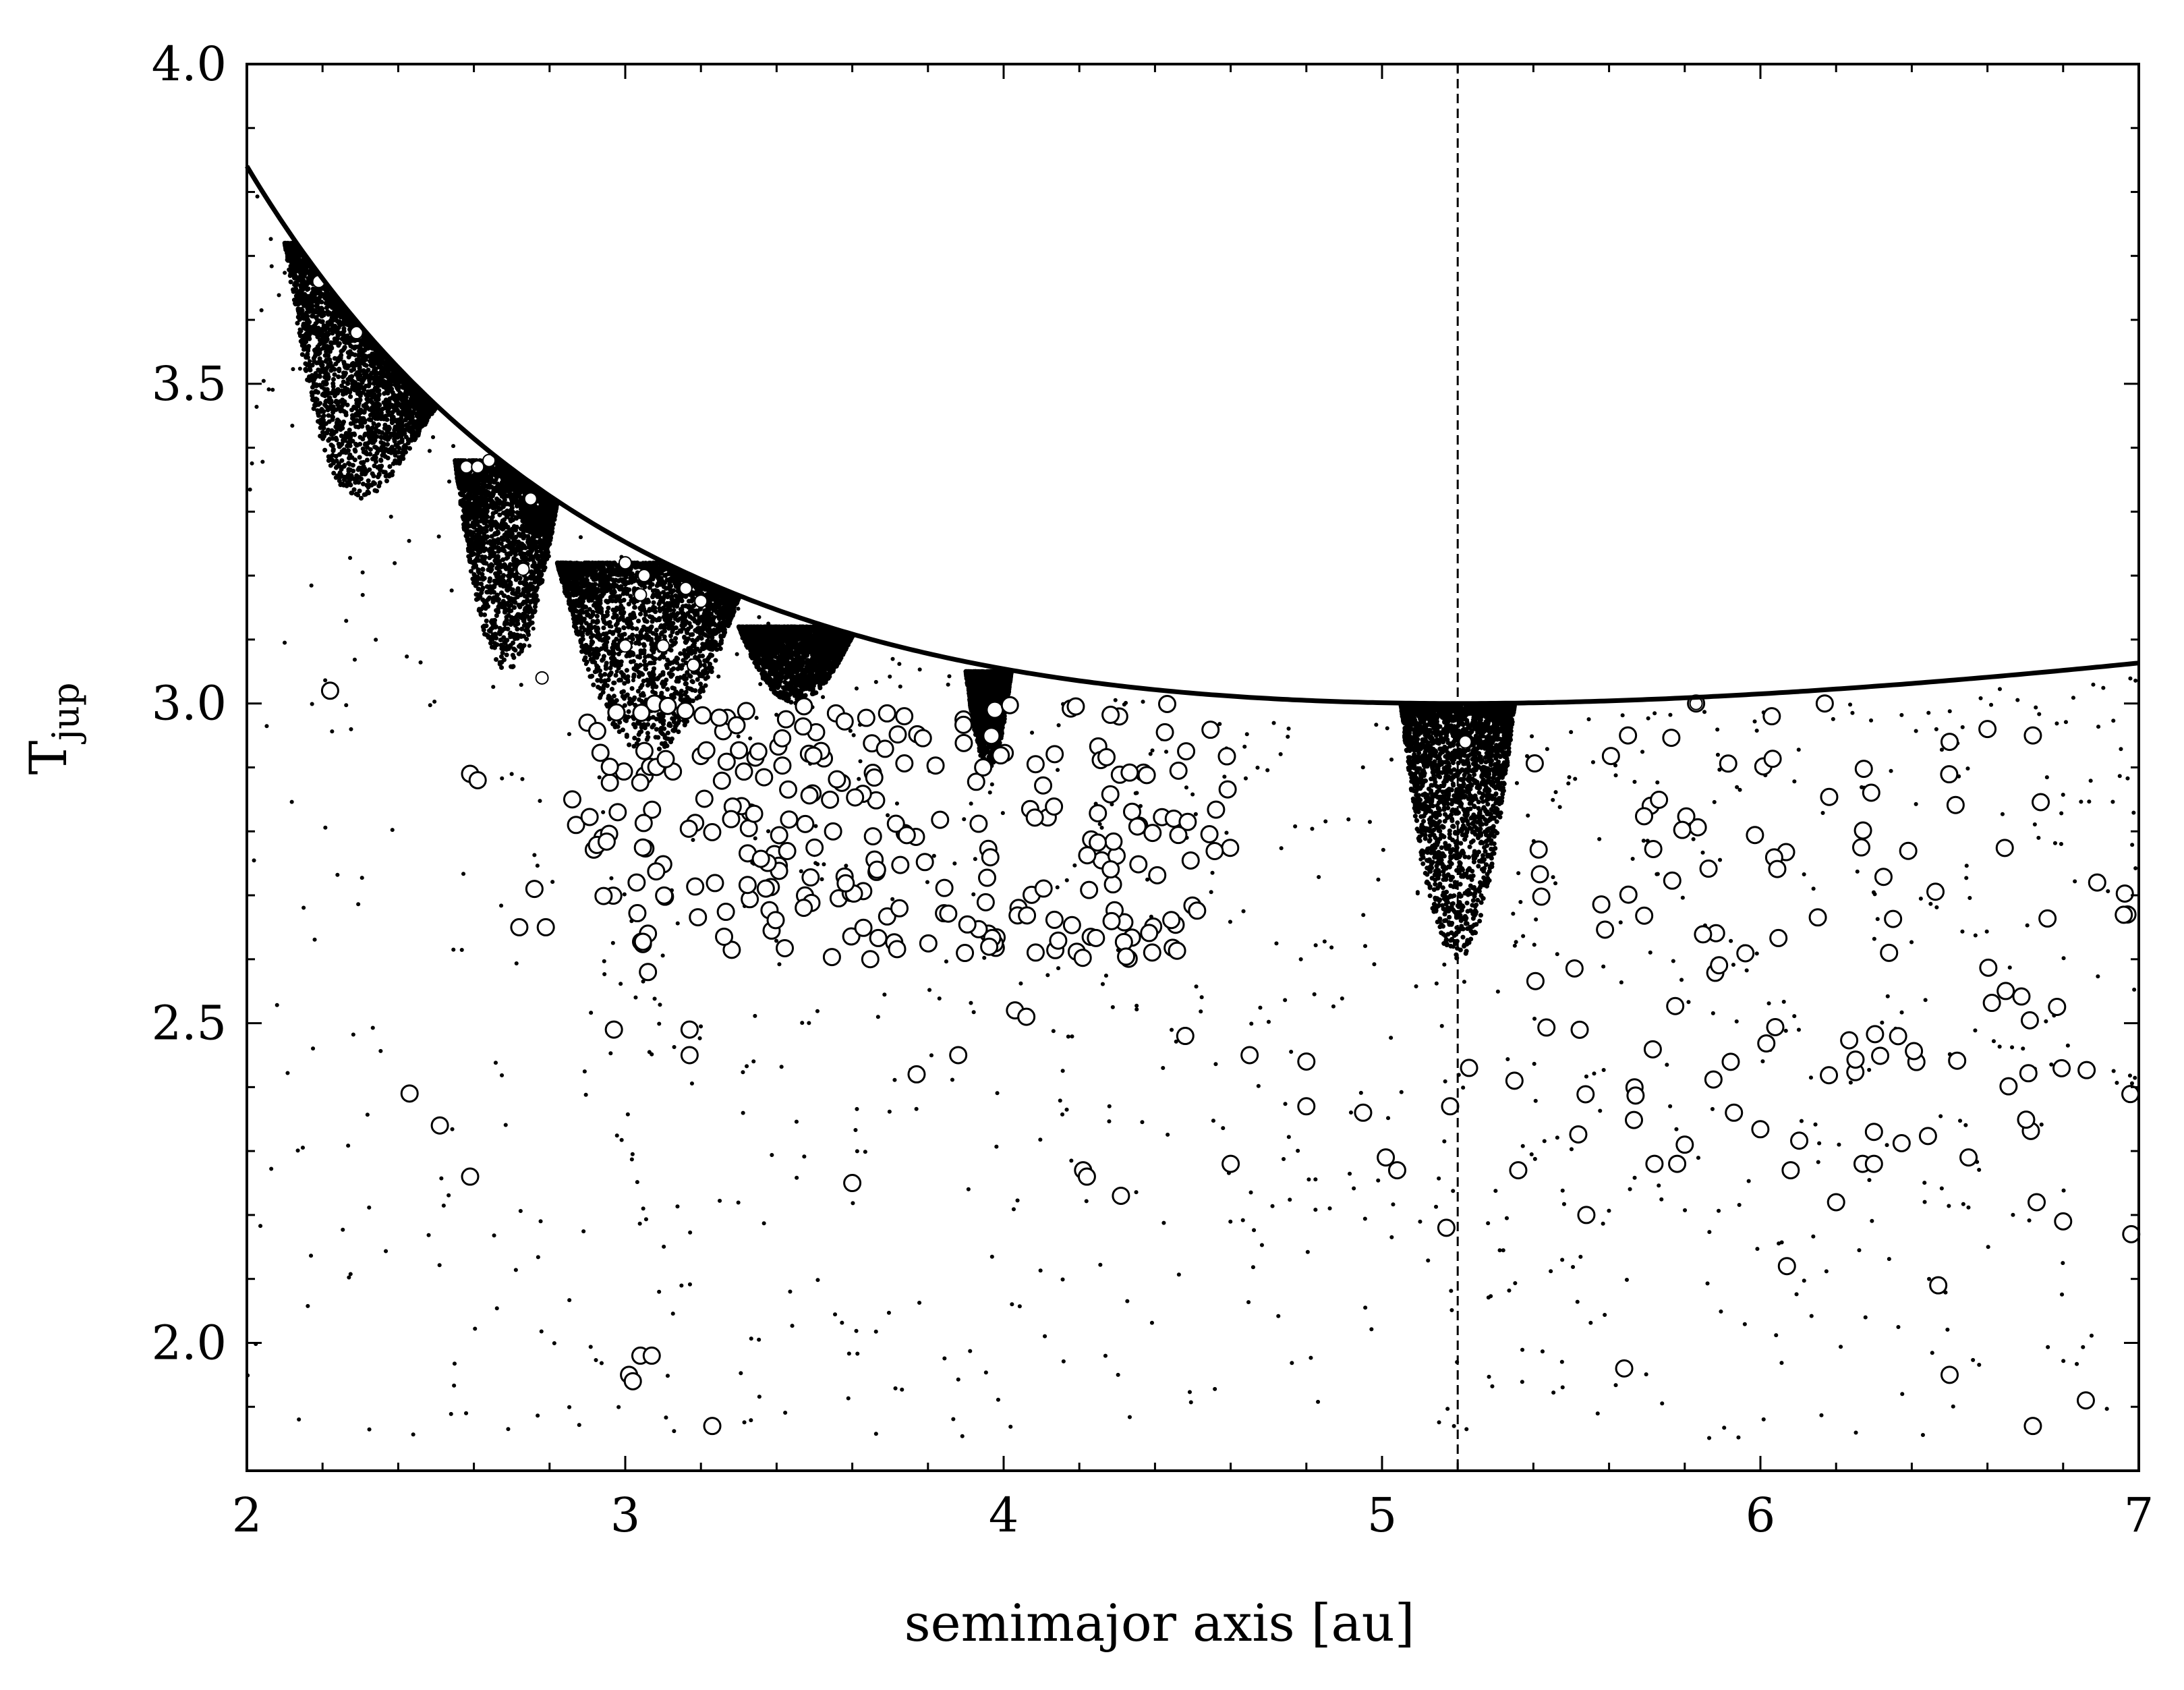  I want to click on x-tick-label: 7, so click(2139, 1515).